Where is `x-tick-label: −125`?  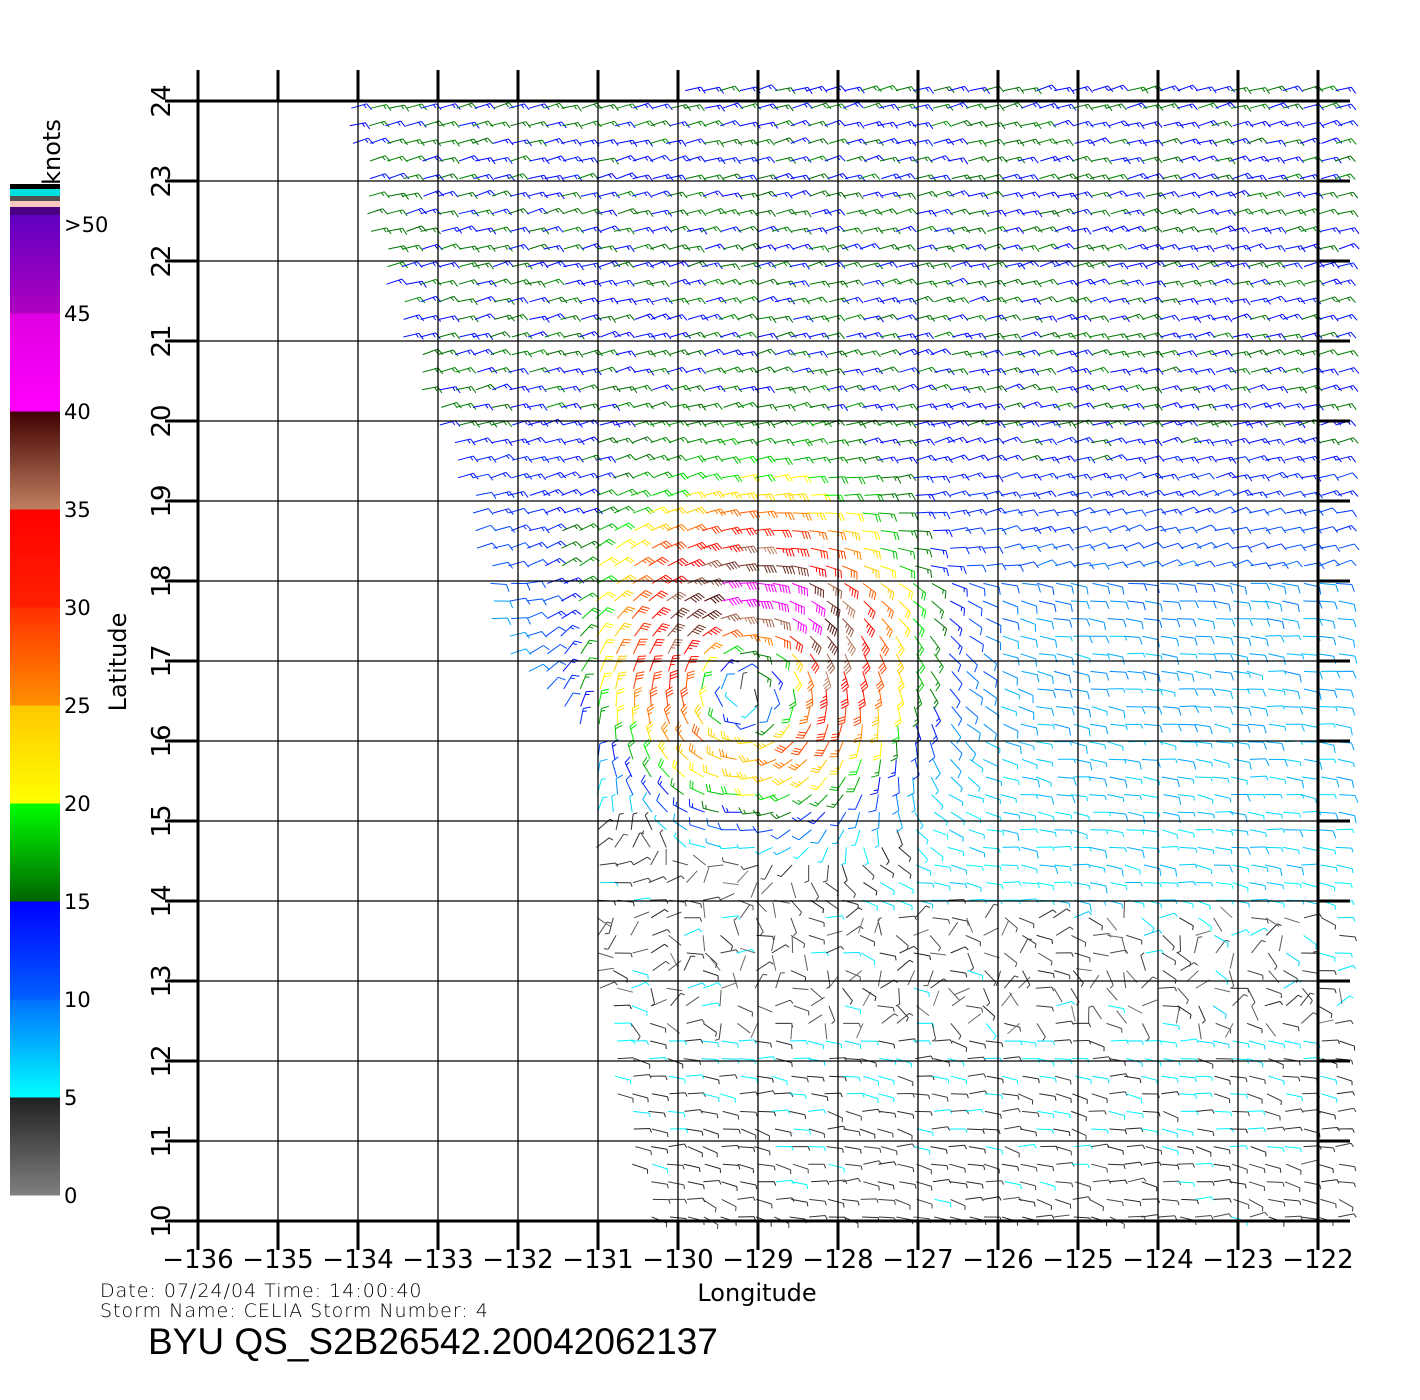
x-tick-label: −125 is located at coordinates (1077, 1260).